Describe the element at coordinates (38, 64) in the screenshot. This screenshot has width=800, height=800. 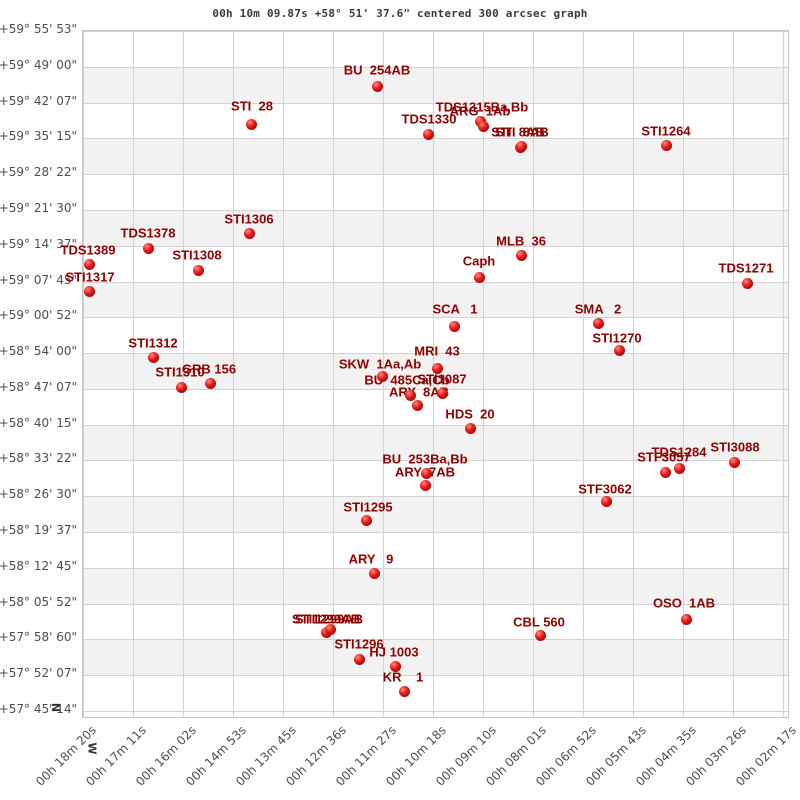
I see `y-axis-tick-label: +59° 49' 00"` at that location.